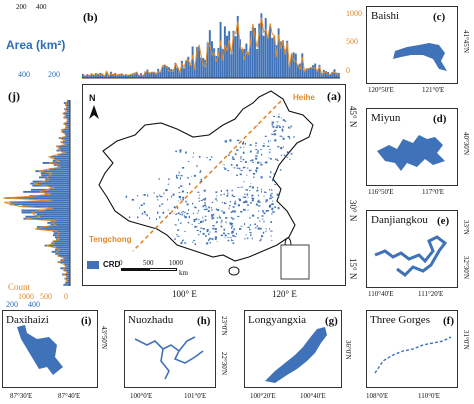 The image size is (474, 404). Describe the element at coordinates (19, 287) in the screenshot. I see `count-label: Count` at that location.